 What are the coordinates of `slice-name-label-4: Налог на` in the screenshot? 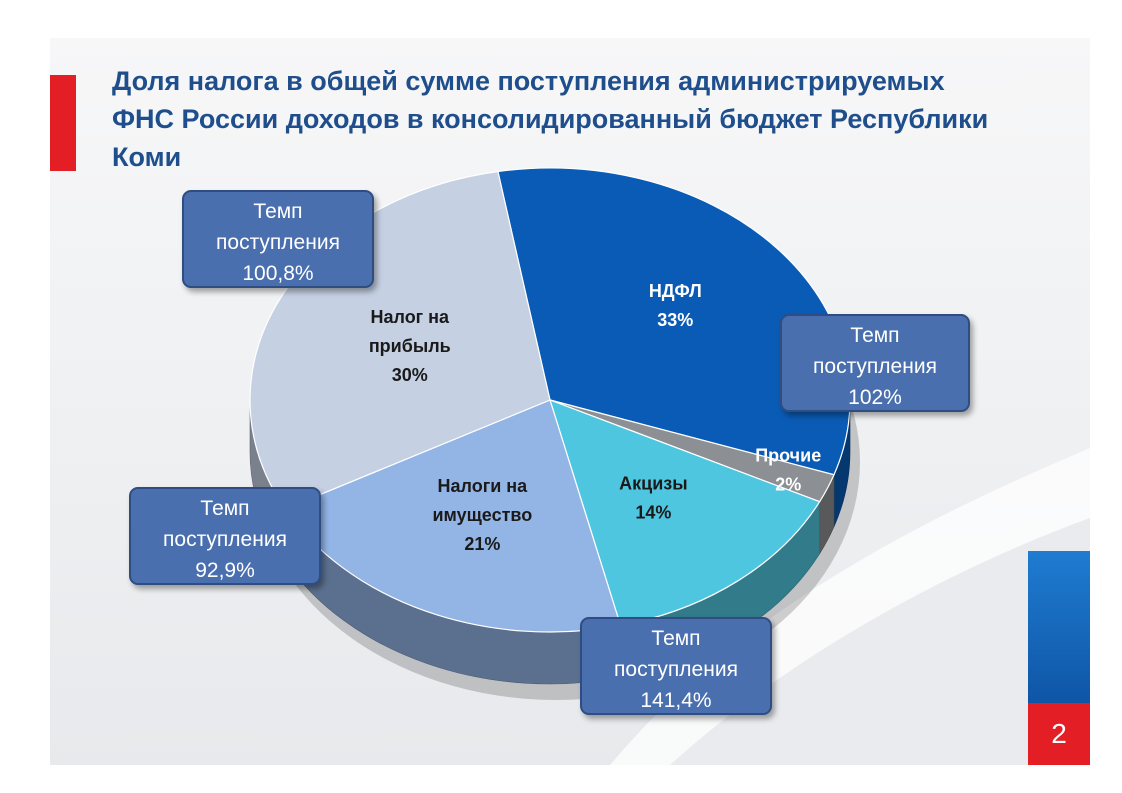 It's located at (410, 317).